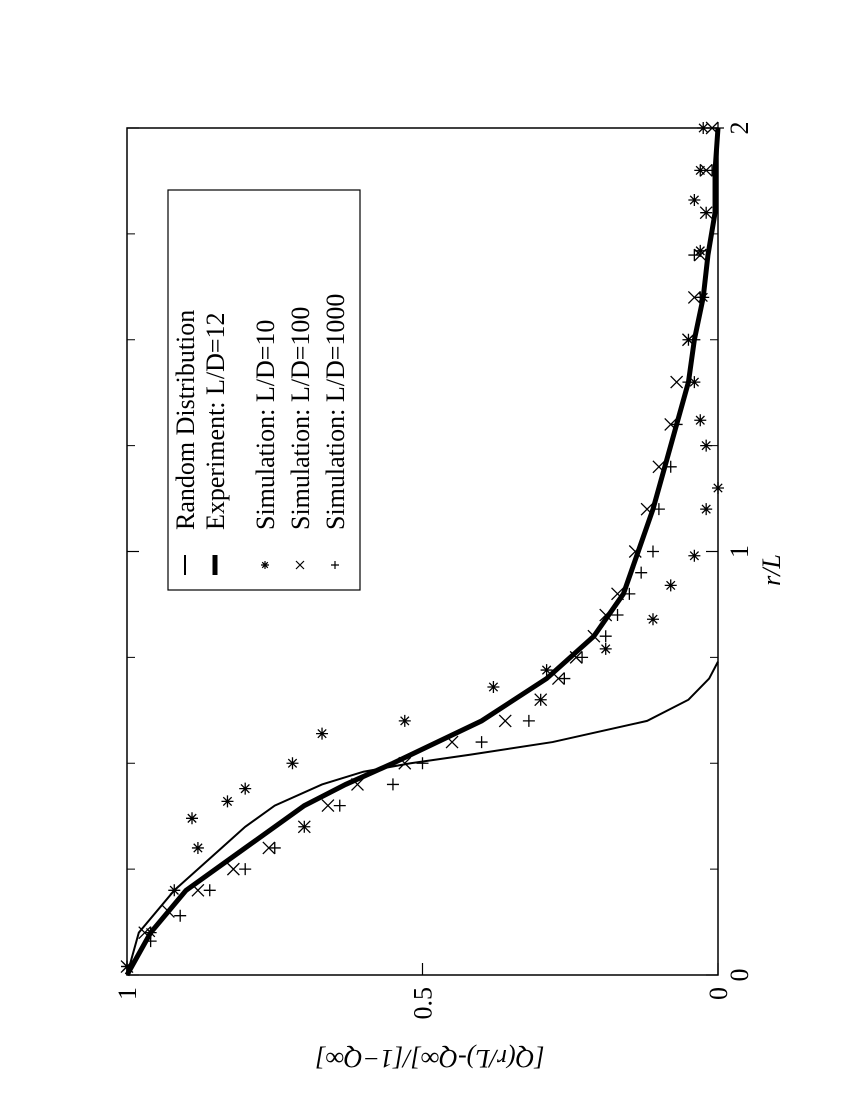  Describe the element at coordinates (423, 1003) in the screenshot. I see `y-tick-label: 0.5` at that location.